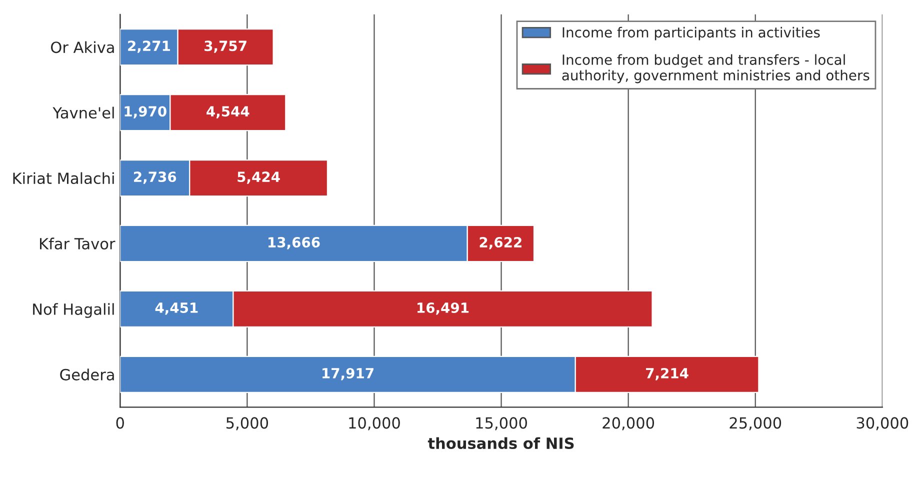 This screenshot has width=924, height=479. Describe the element at coordinates (176, 308) in the screenshot. I see `data-label: 4,451` at that location.